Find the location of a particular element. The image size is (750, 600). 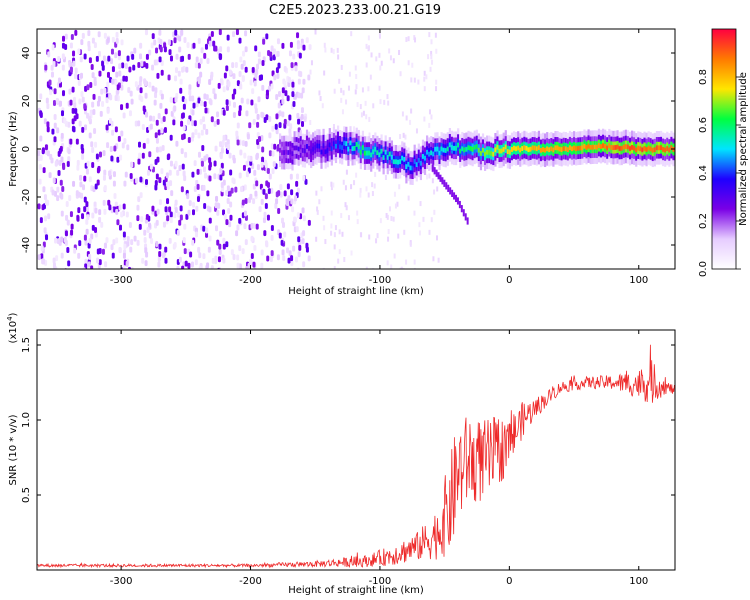

x-tick-label: -200 is located at coordinates (250, 280).